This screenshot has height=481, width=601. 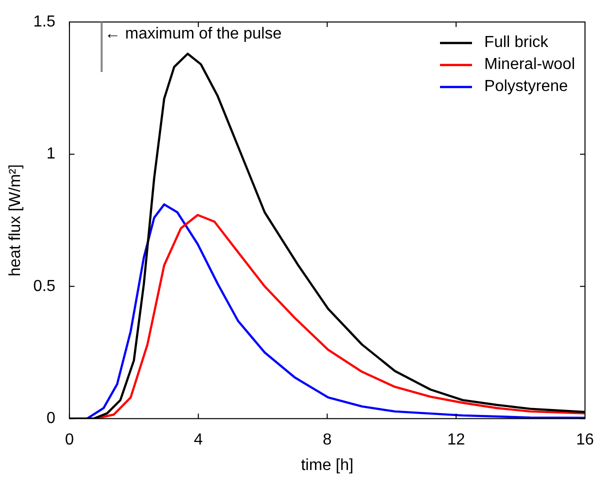 What do you see at coordinates (327, 440) in the screenshot?
I see `x-tick-label: 8` at bounding box center [327, 440].